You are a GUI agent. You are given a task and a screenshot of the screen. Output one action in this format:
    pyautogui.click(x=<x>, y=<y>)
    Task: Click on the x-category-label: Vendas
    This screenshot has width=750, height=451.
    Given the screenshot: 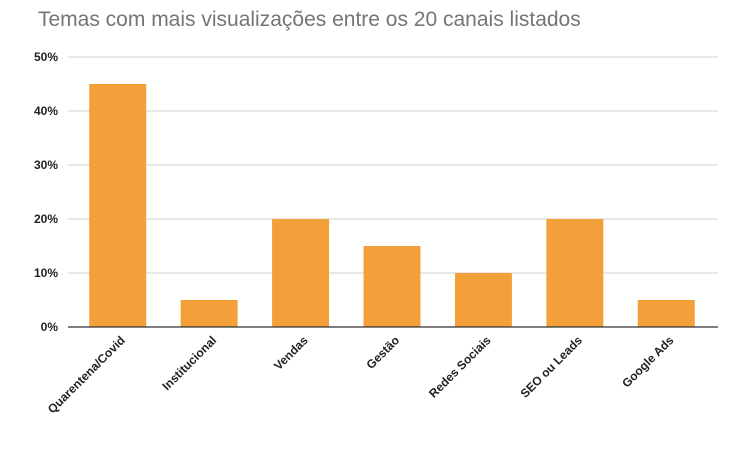 What is the action you would take?
    pyautogui.click(x=291, y=353)
    